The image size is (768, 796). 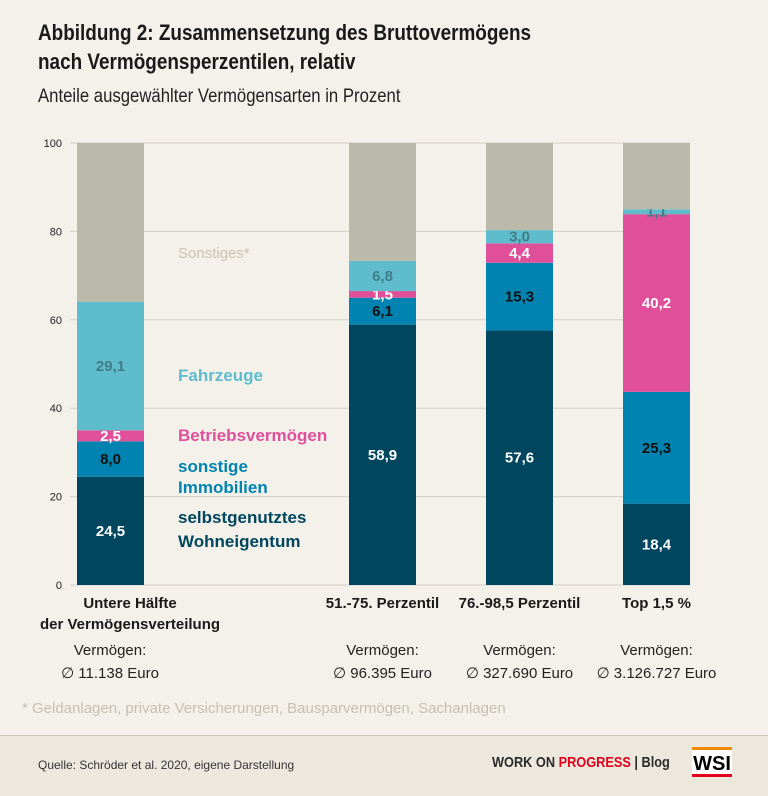 What do you see at coordinates (657, 673) in the screenshot?
I see `wealth-value: ∅ 3.126.727 Euro` at bounding box center [657, 673].